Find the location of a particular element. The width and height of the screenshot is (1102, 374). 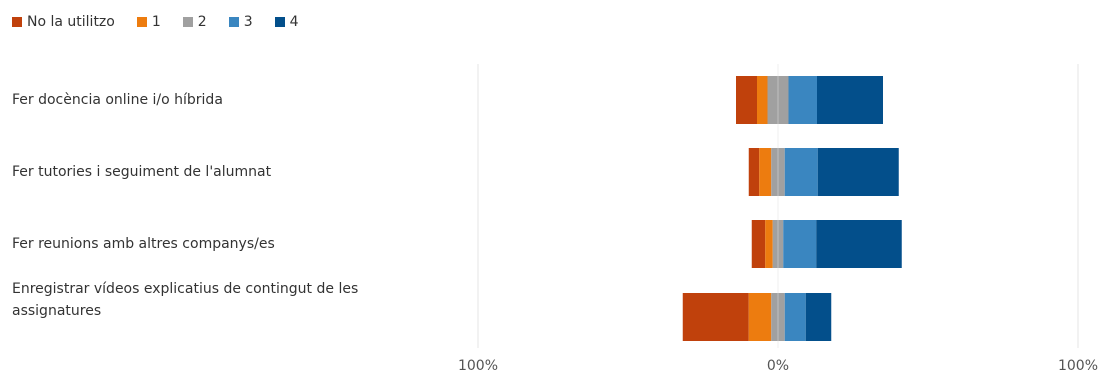

legend-item-4: 4 is located at coordinates (286, 22).